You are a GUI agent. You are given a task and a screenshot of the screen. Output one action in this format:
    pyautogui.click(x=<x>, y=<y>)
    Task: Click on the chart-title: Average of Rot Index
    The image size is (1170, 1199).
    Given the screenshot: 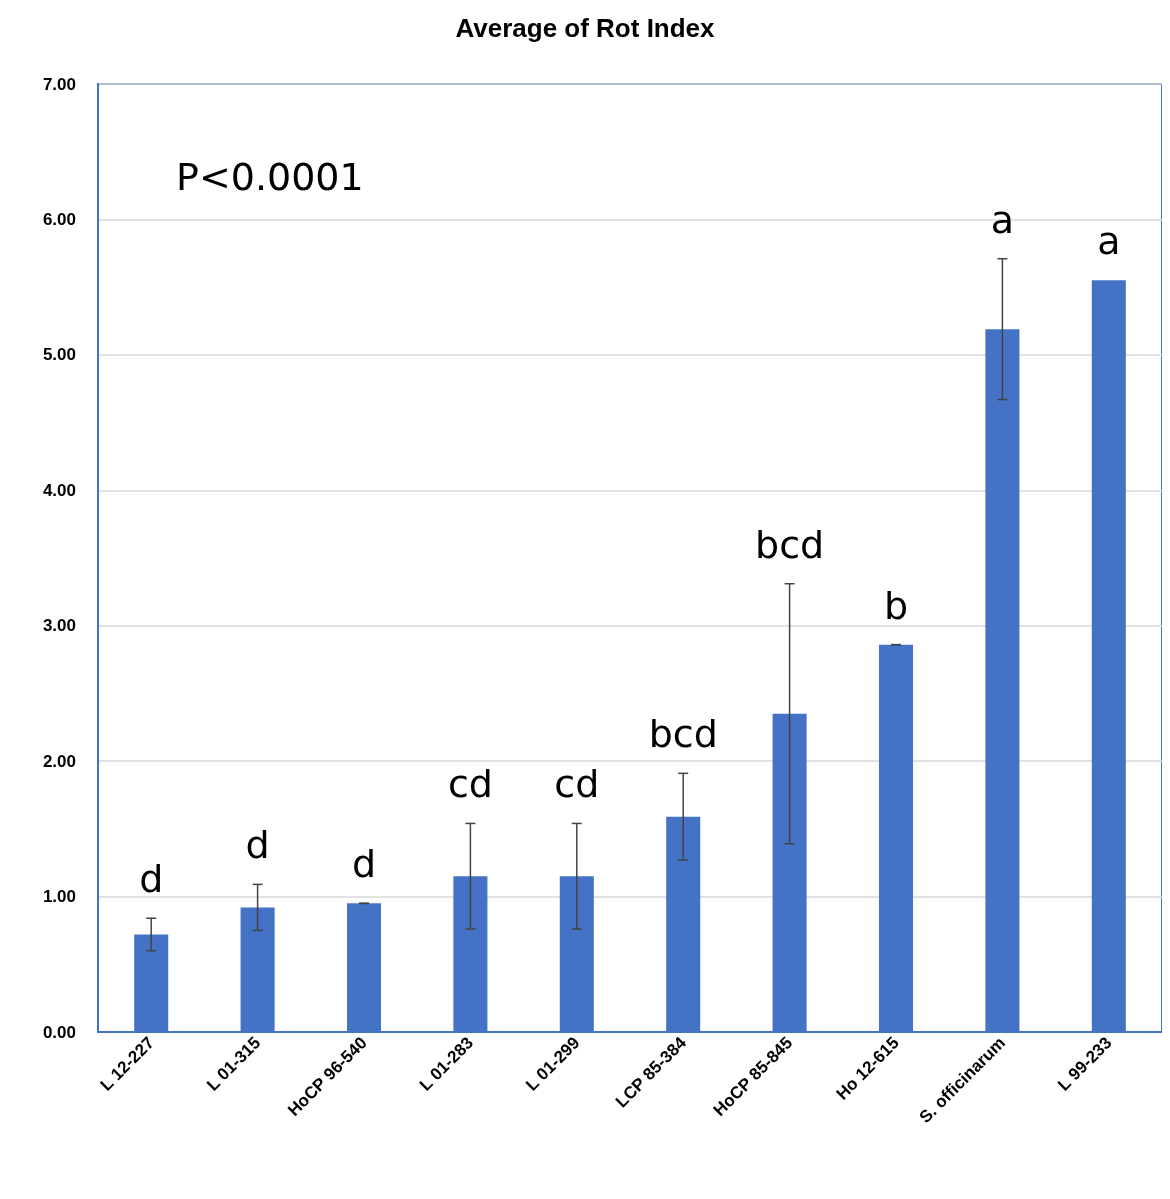 What is the action you would take?
    pyautogui.click(x=585, y=28)
    